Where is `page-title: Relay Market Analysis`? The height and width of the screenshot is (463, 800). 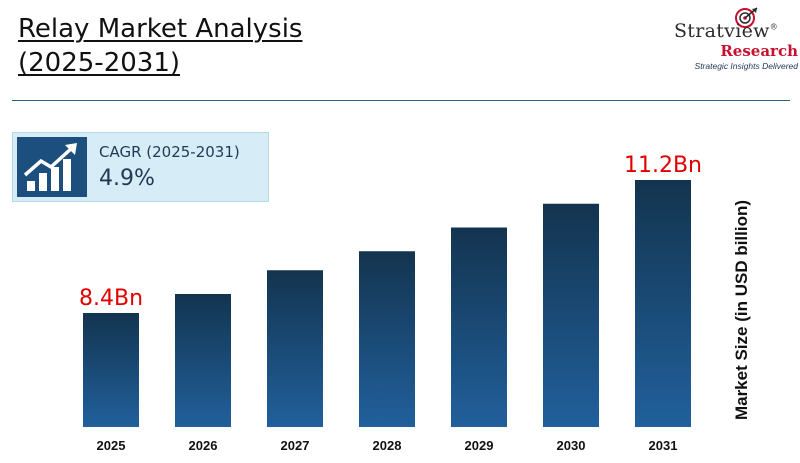 page-title: Relay Market Analysis is located at coordinates (160, 29).